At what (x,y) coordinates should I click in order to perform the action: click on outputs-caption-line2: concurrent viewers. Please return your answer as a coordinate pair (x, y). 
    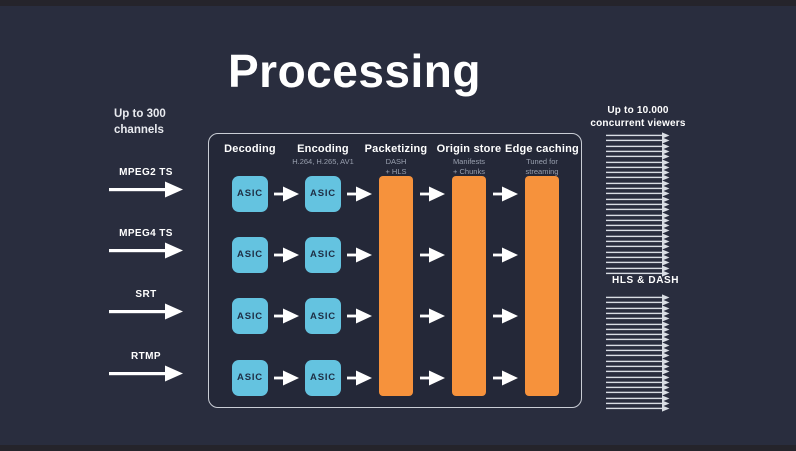
    Looking at the image, I should click on (638, 123).